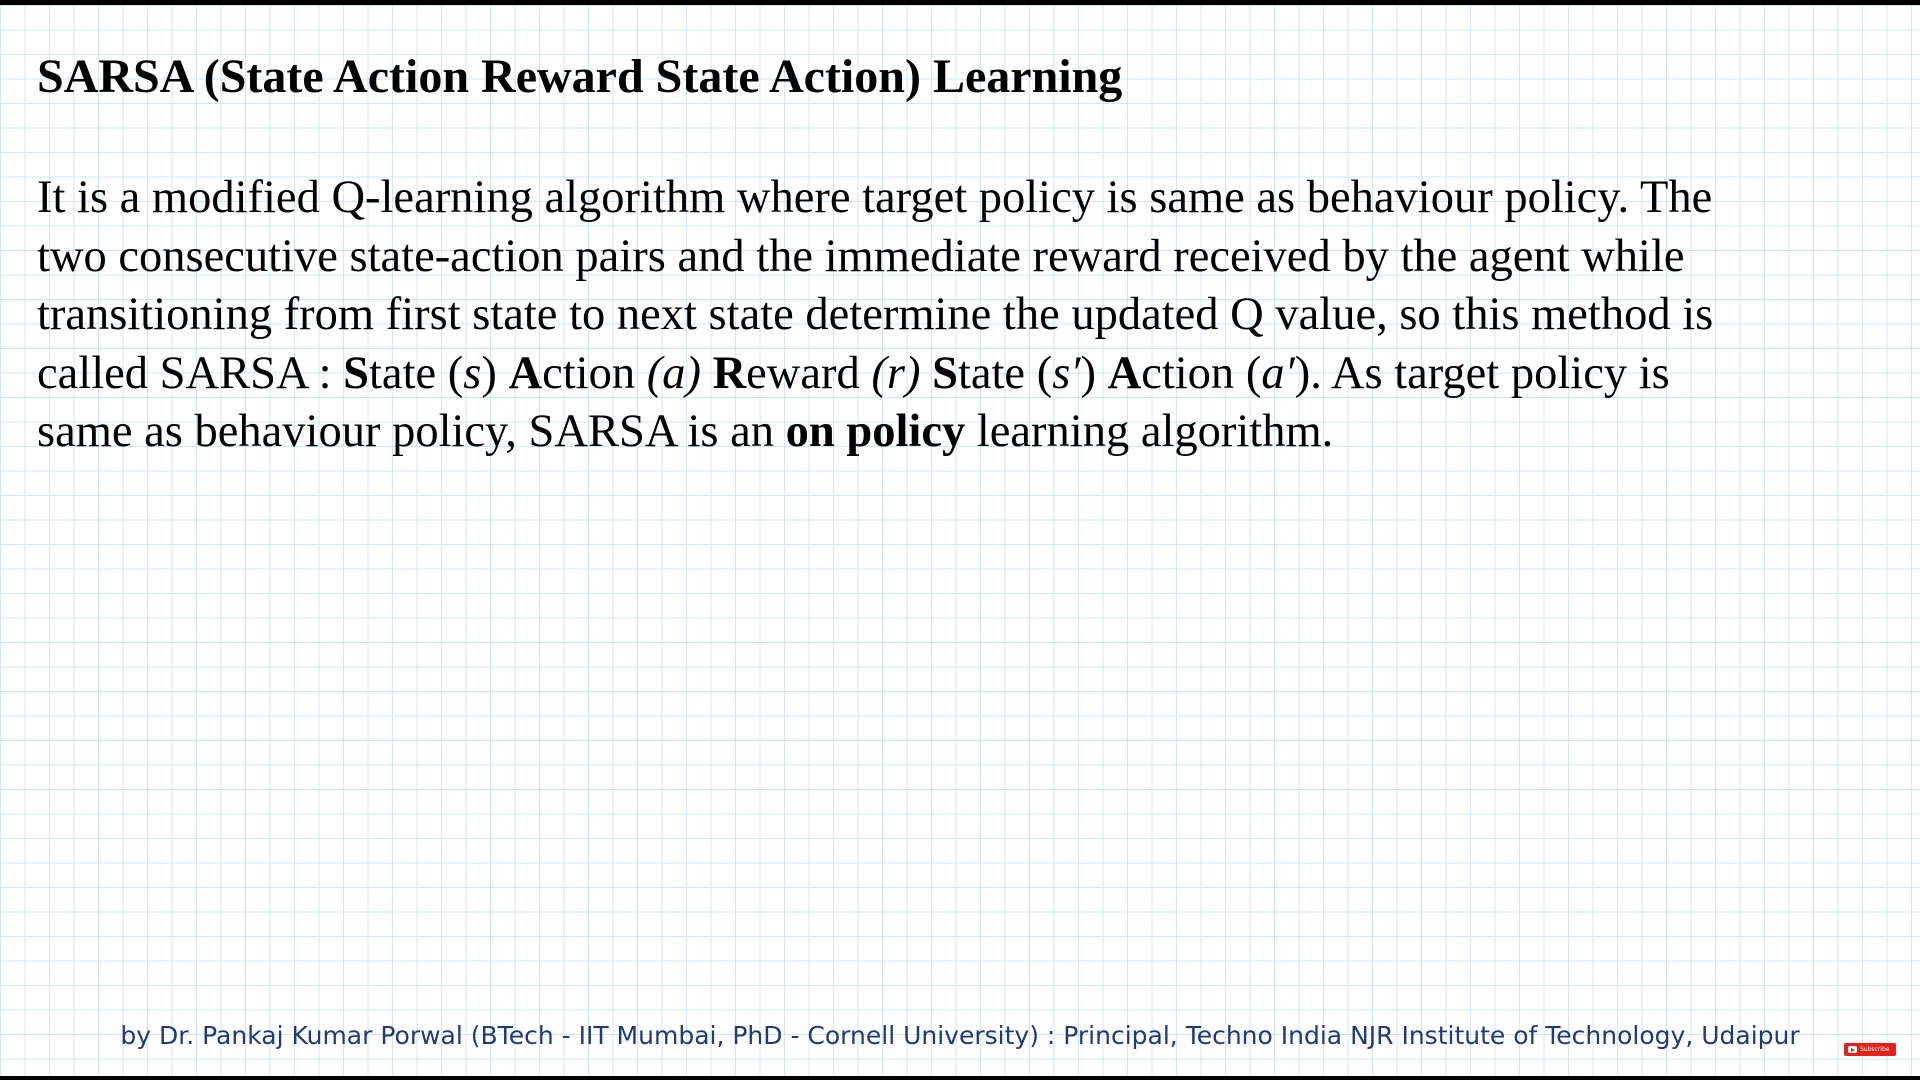 This screenshot has height=1080, width=1920. Describe the element at coordinates (594, 373) in the screenshot. I see `action-word-rest: ction` at that location.